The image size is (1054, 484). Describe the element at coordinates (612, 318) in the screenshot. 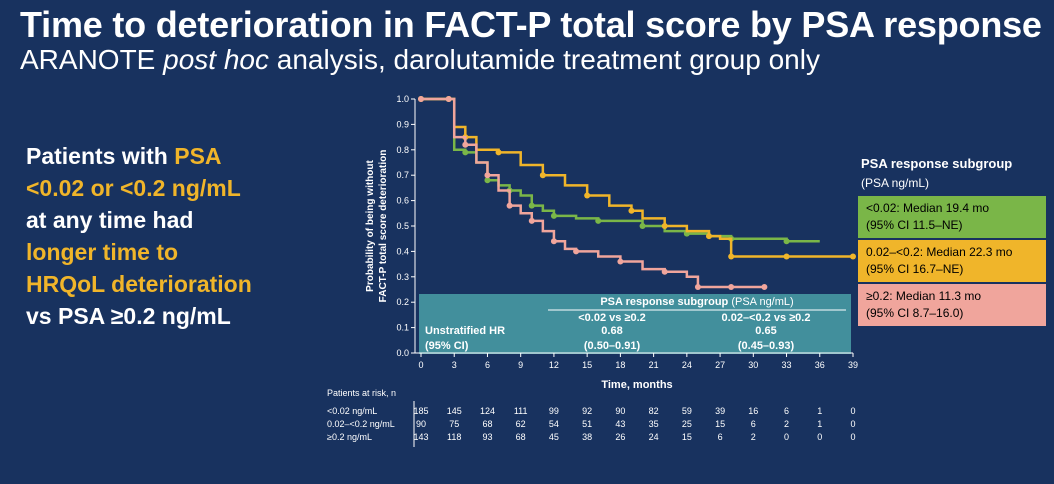

I see `hr-comparison-label: <0.02 vs ≥0.2` at that location.